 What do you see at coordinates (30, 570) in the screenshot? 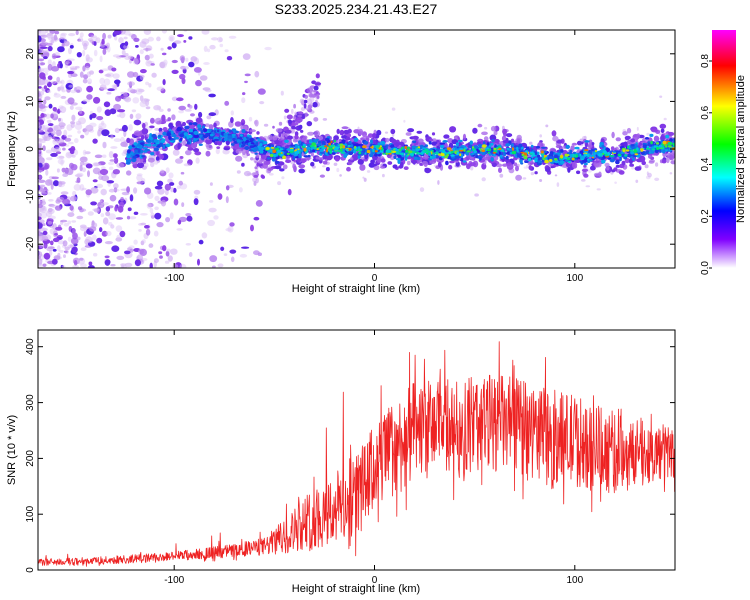
I see `snr-y-tick-label-0: 0` at bounding box center [30, 570].